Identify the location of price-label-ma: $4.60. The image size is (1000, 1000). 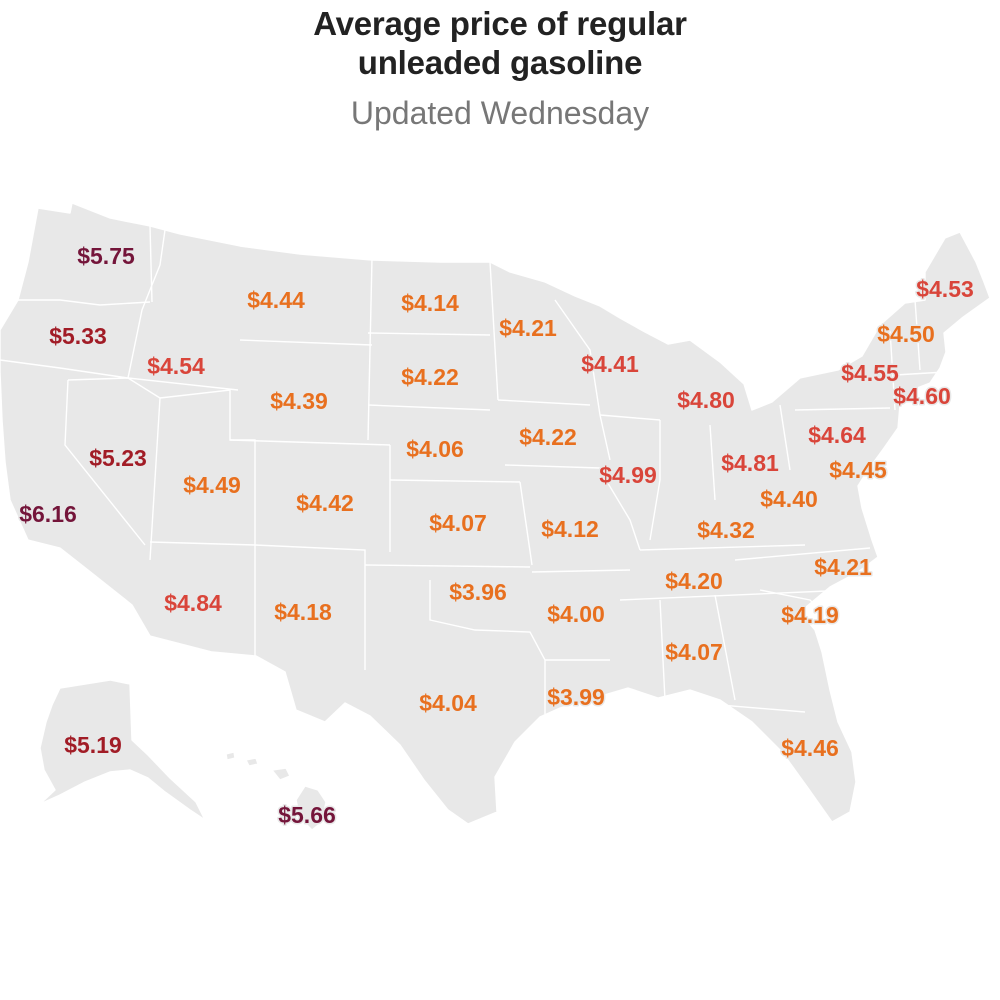
(922, 396).